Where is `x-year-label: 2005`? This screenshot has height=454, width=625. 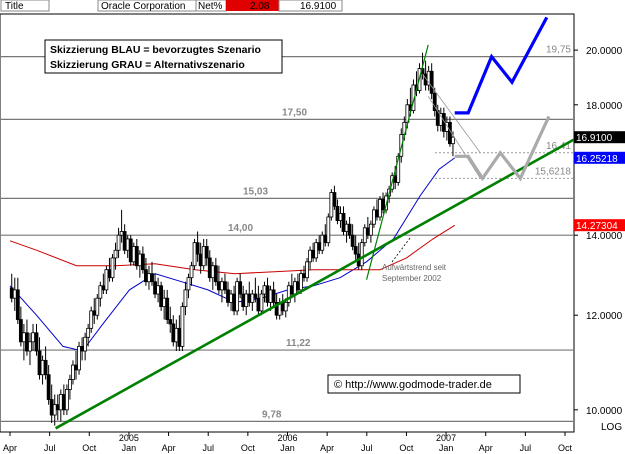
x-year-label: 2005 is located at coordinates (129, 438).